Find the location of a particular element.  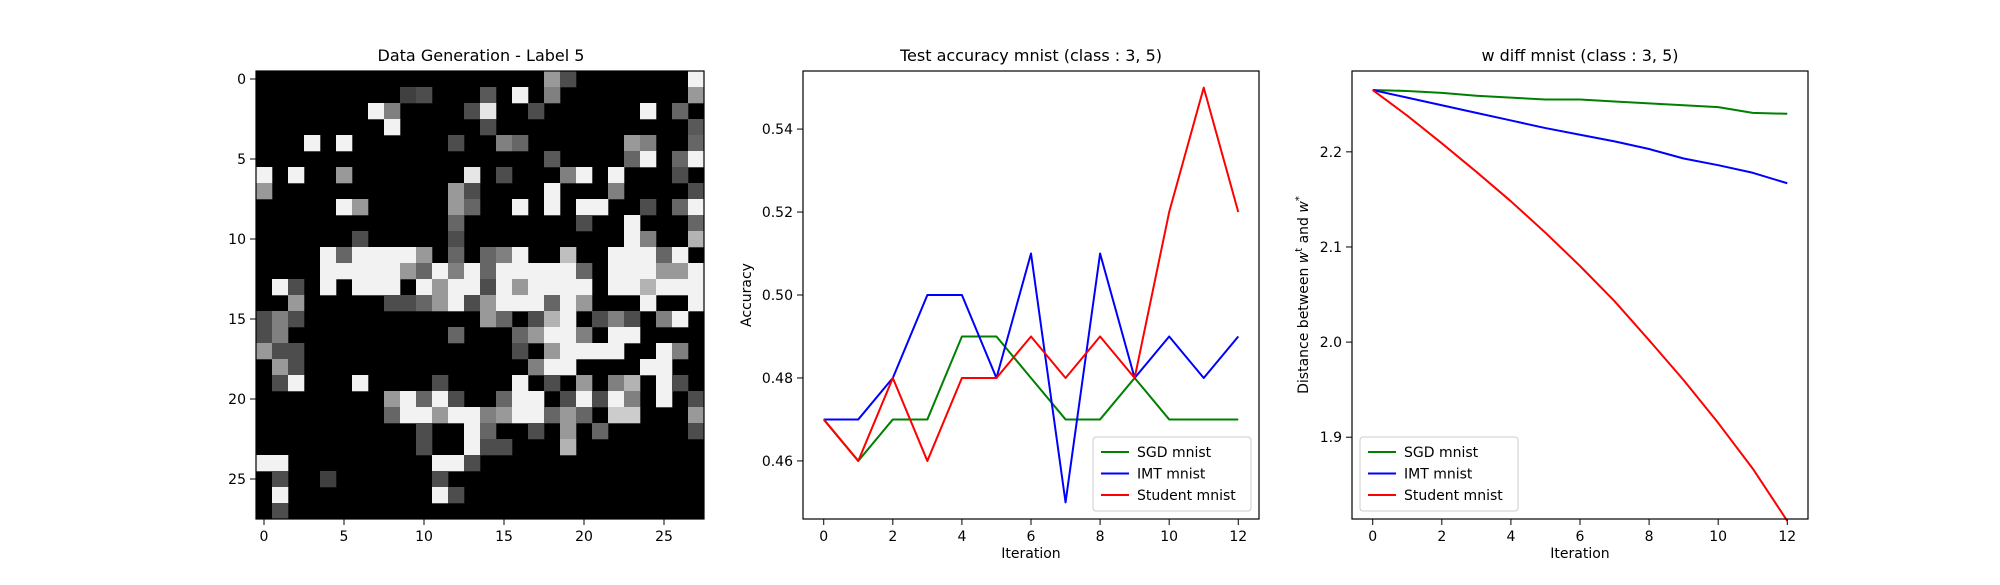

x-tick-label: 10 is located at coordinates (1169, 537).